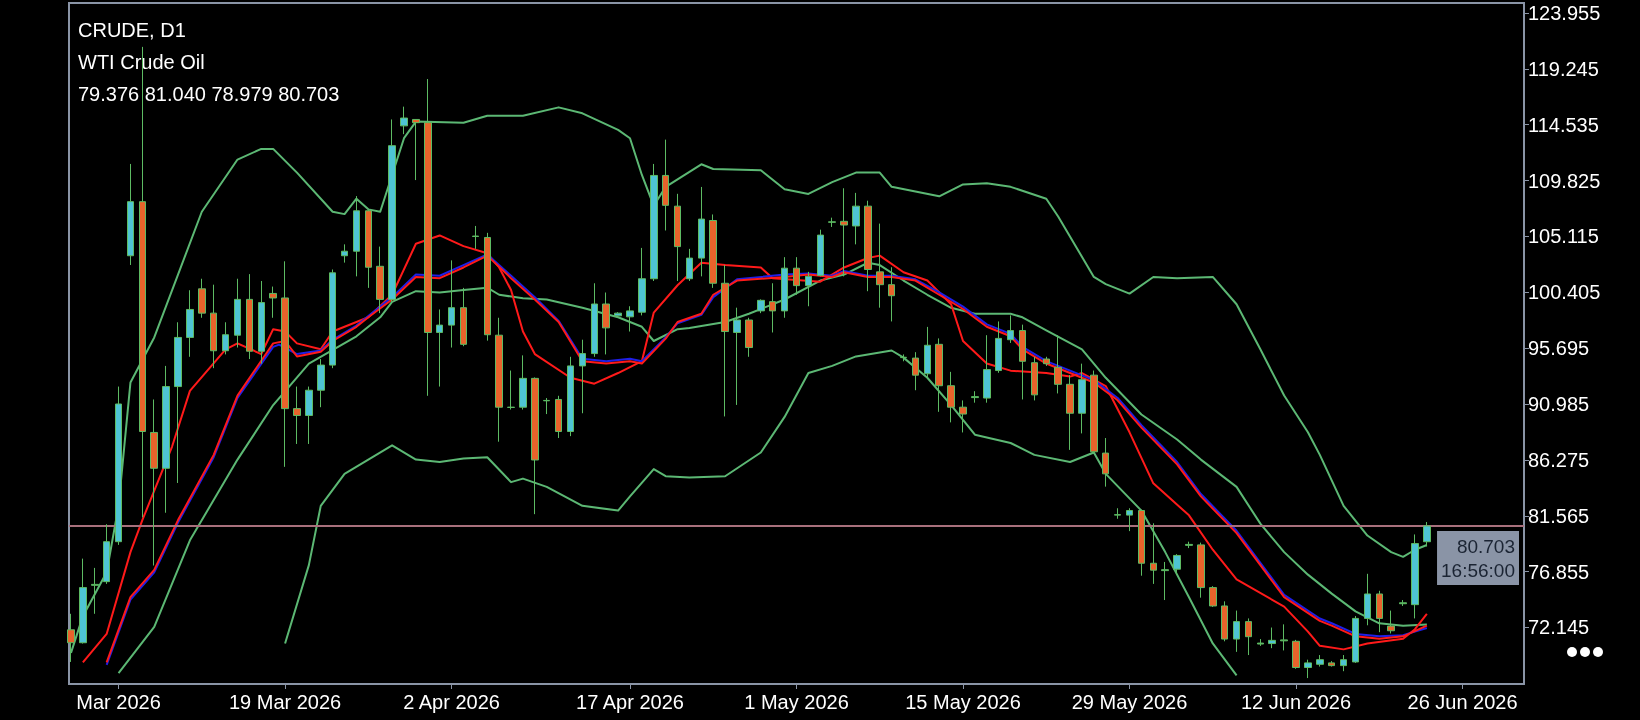 This screenshot has height=720, width=1640. What do you see at coordinates (1462, 702) in the screenshot?
I see `x-tick-label: 26 Jun 2026` at bounding box center [1462, 702].